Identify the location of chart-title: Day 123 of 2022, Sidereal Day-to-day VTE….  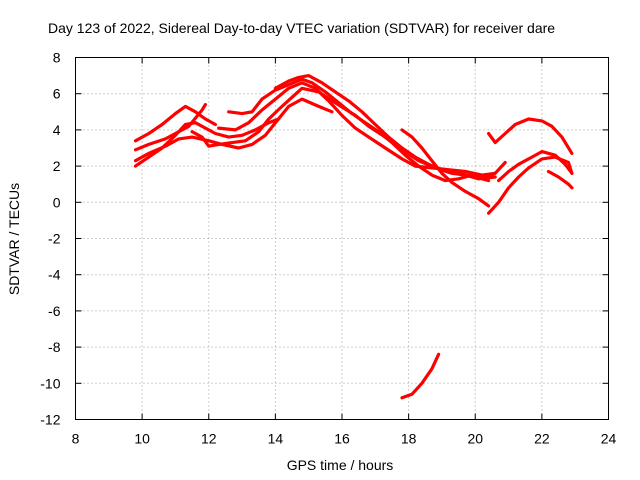
(301, 28).